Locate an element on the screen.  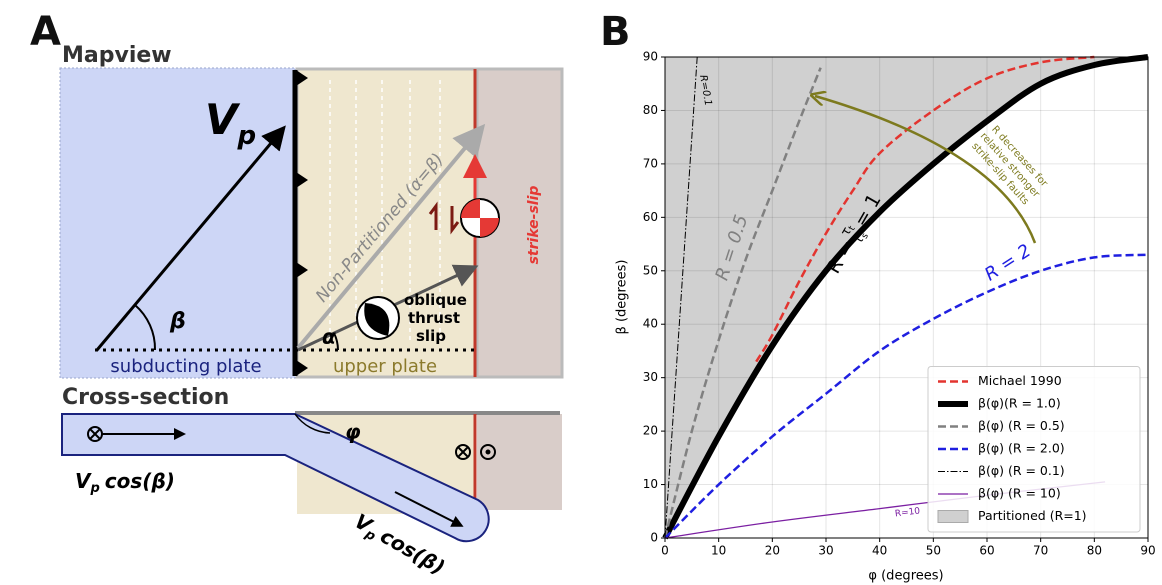
oblique-line: thrust is located at coordinates (434, 318).